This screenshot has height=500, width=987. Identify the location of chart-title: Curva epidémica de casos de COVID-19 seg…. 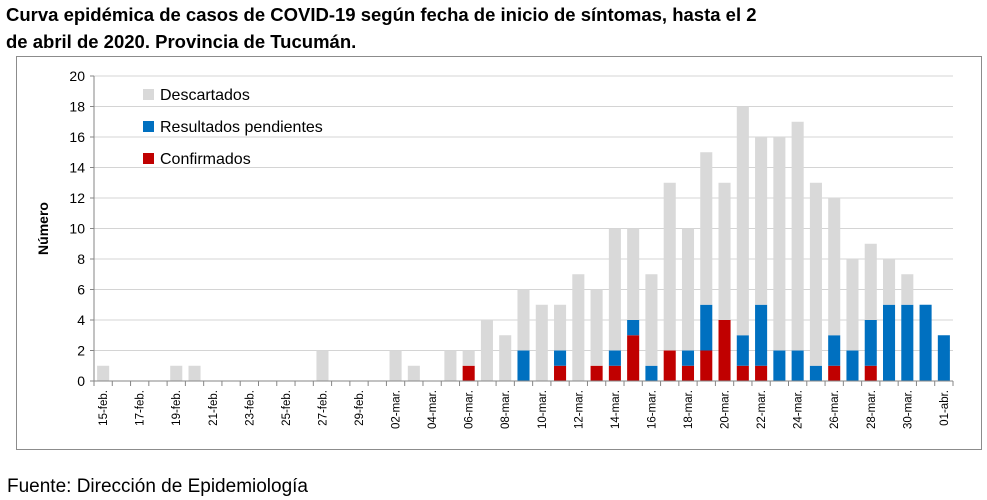
(496, 28).